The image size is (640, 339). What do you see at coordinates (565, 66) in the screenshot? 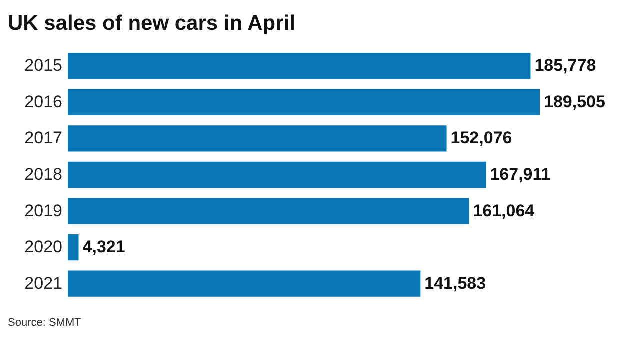
I see `data-label: 185,778` at bounding box center [565, 66].